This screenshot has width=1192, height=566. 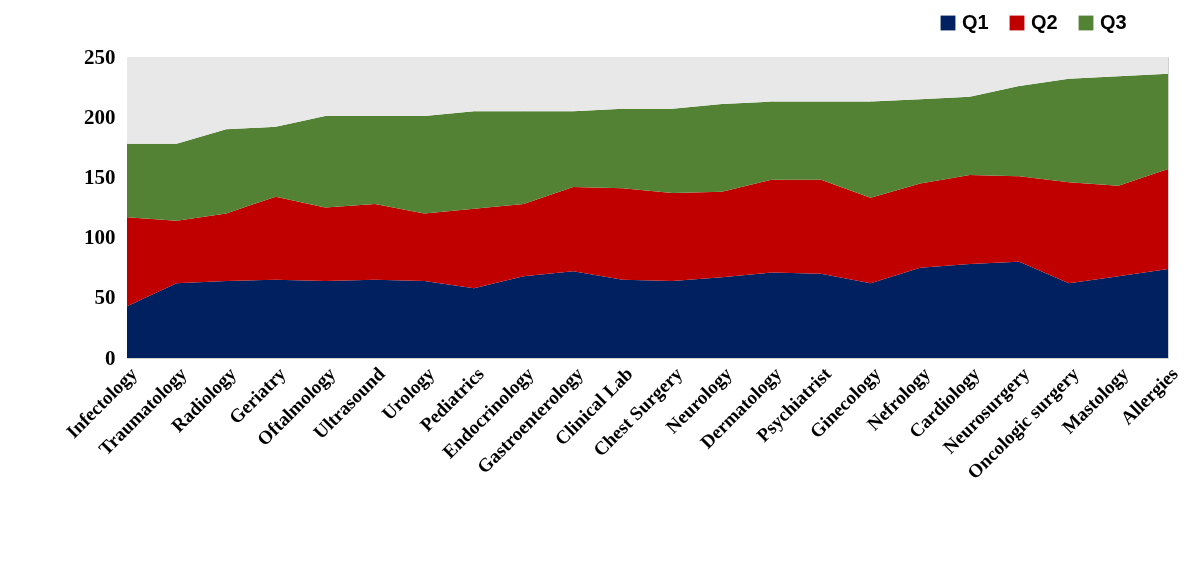 I want to click on y-tick-label: 100, so click(x=100, y=237).